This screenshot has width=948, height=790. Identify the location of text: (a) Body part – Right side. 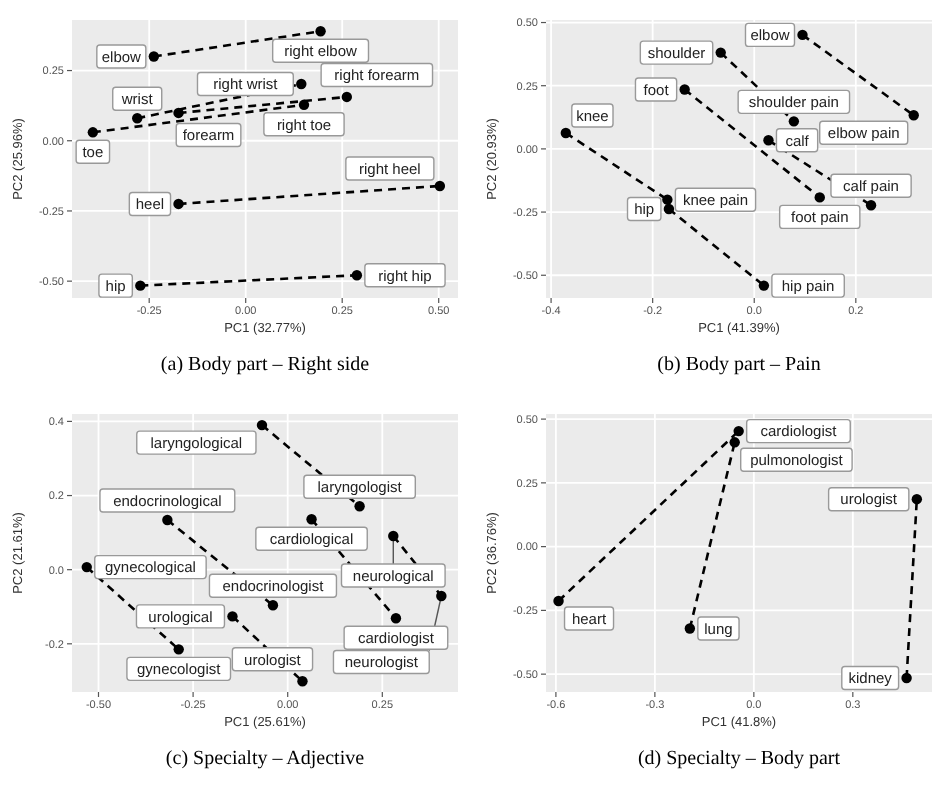
(265, 365).